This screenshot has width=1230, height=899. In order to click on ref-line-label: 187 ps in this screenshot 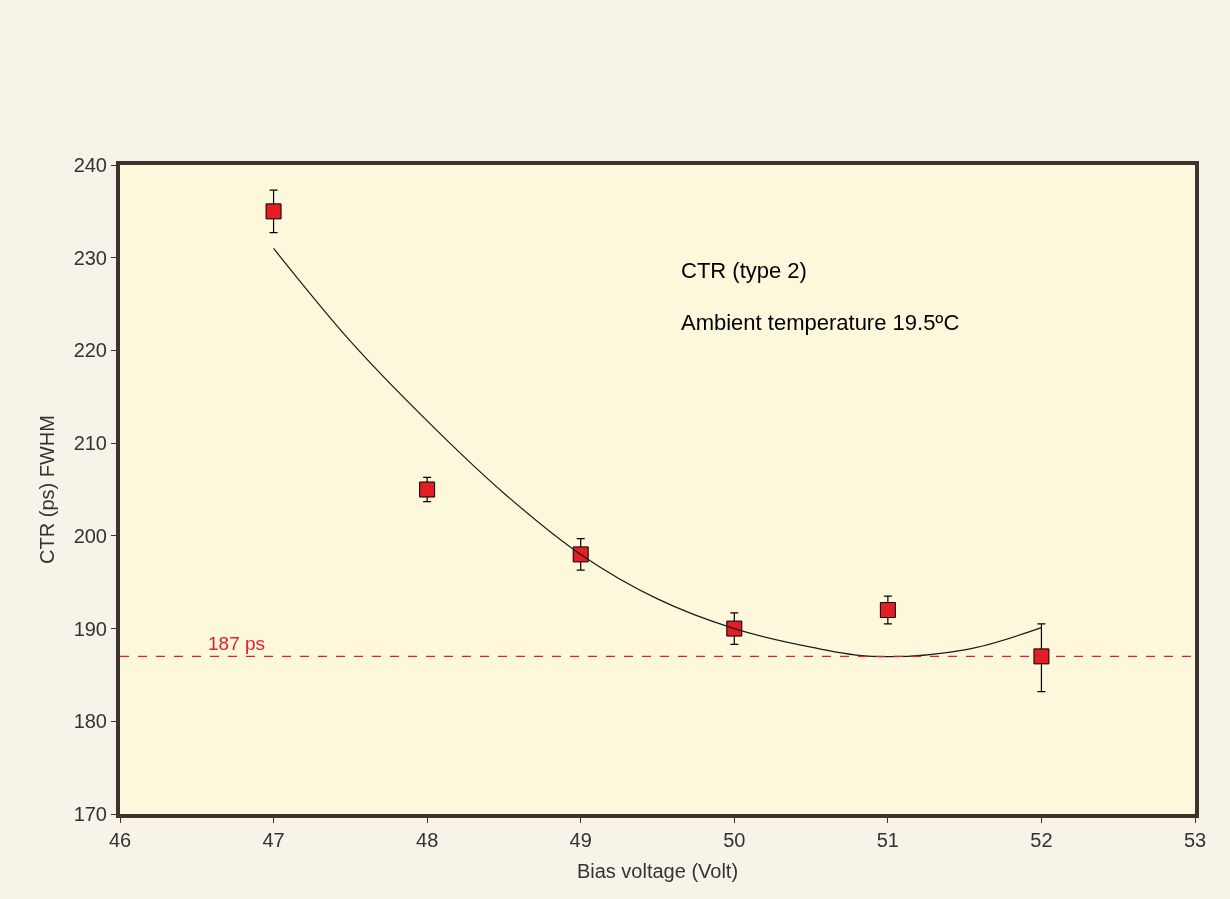, I will do `click(237, 643)`.